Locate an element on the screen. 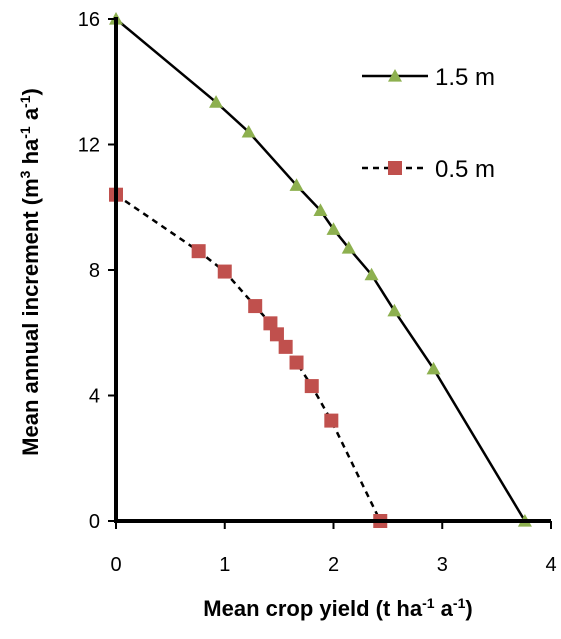 Image resolution: width=561 pixels, height=639 pixels. legend-label: 0.5 m is located at coordinates (465, 169).